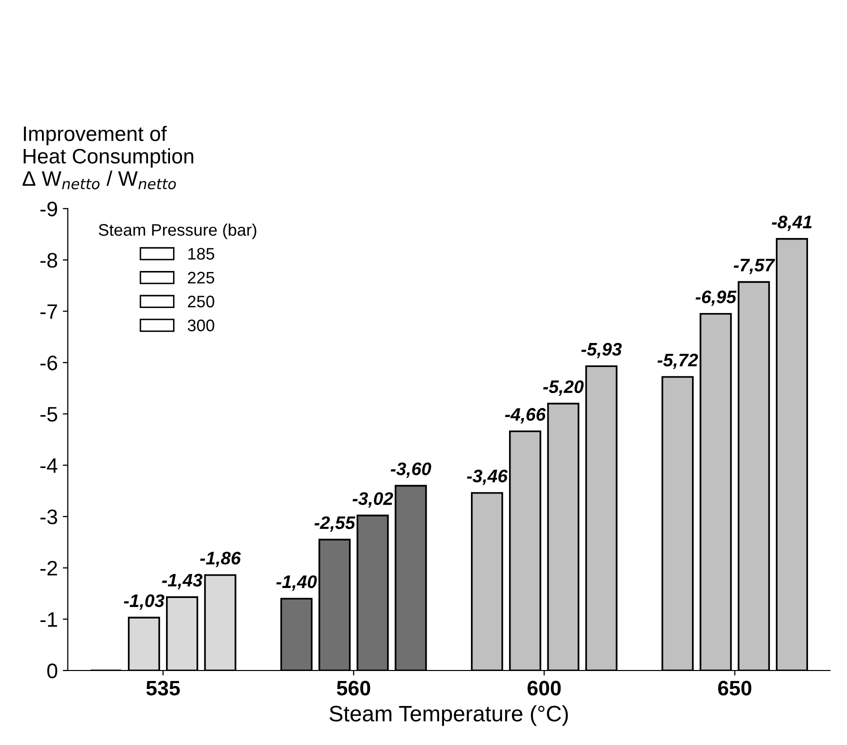  I want to click on y-tick-label: -2, so click(48, 568).